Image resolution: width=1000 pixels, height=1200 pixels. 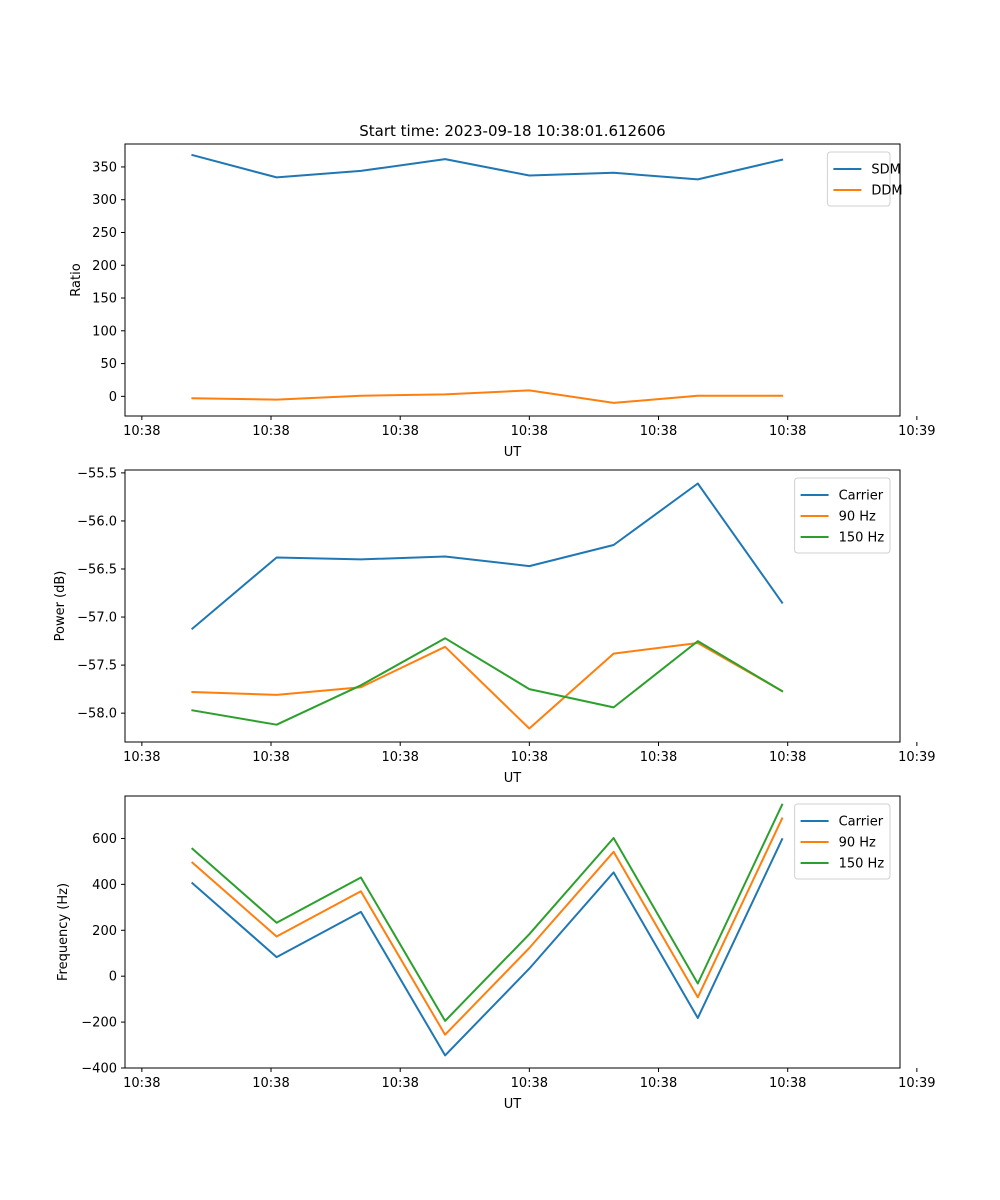 I want to click on frequency-x-axis-label: UT, so click(x=513, y=1104).